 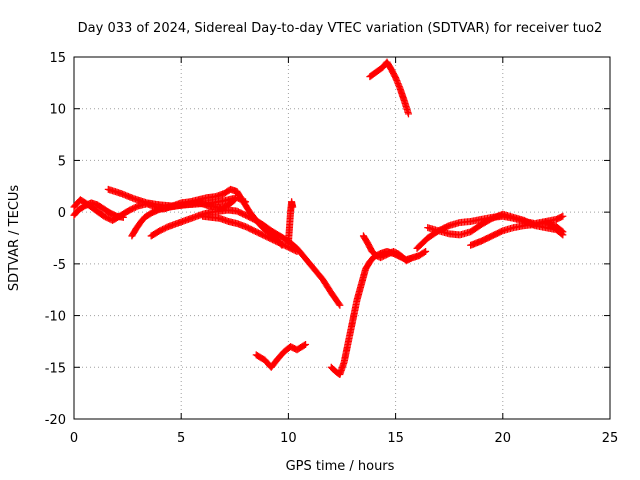 What do you see at coordinates (57, 58) in the screenshot?
I see `y-tick-label: 15` at bounding box center [57, 58].